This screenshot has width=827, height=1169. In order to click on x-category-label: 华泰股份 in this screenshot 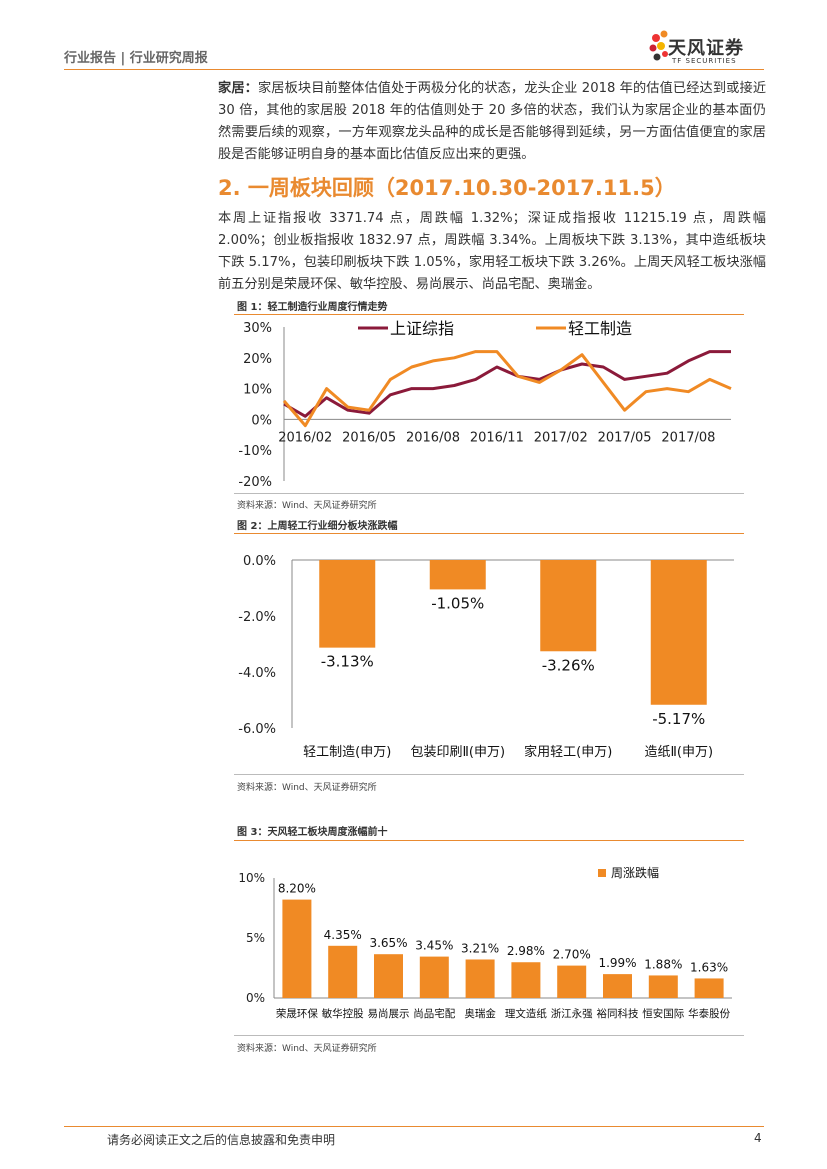, I will do `click(709, 1013)`.